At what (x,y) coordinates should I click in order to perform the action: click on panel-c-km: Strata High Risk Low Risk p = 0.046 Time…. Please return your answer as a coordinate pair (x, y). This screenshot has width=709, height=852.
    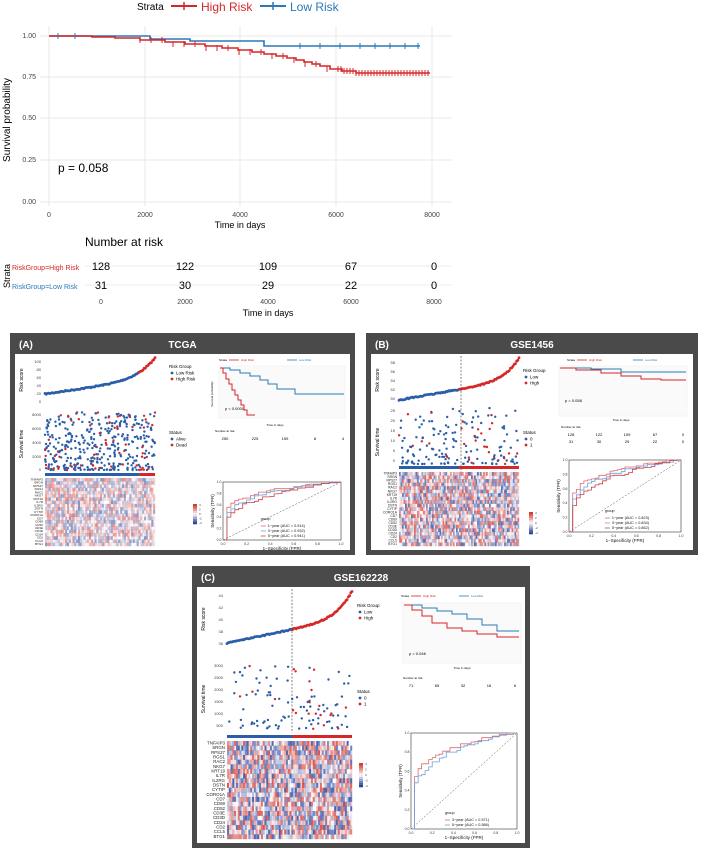
    Looking at the image, I should click on (461, 641).